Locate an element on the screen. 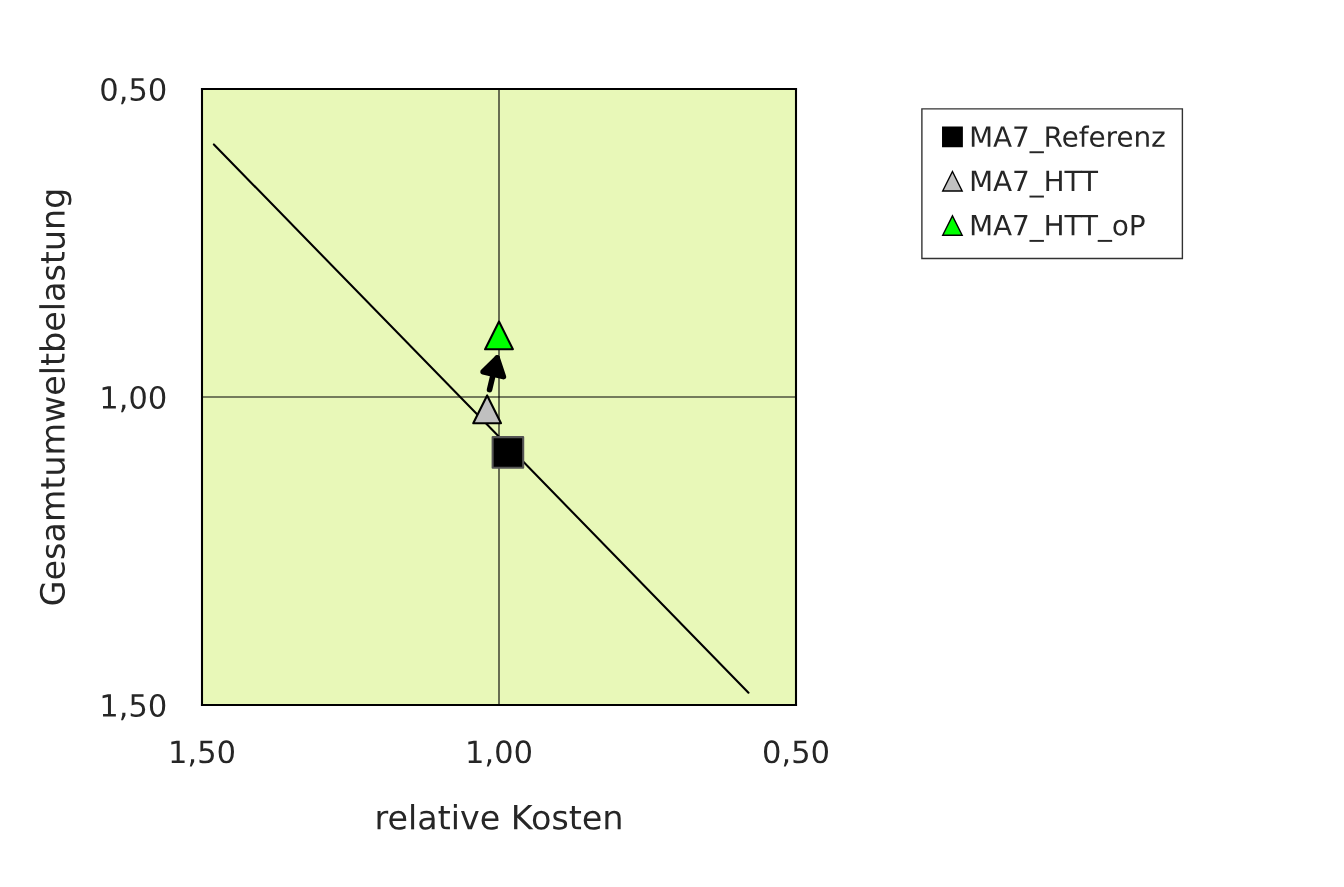 The width and height of the screenshot is (1344, 887). x-tick-label: 1,00 is located at coordinates (499, 753).